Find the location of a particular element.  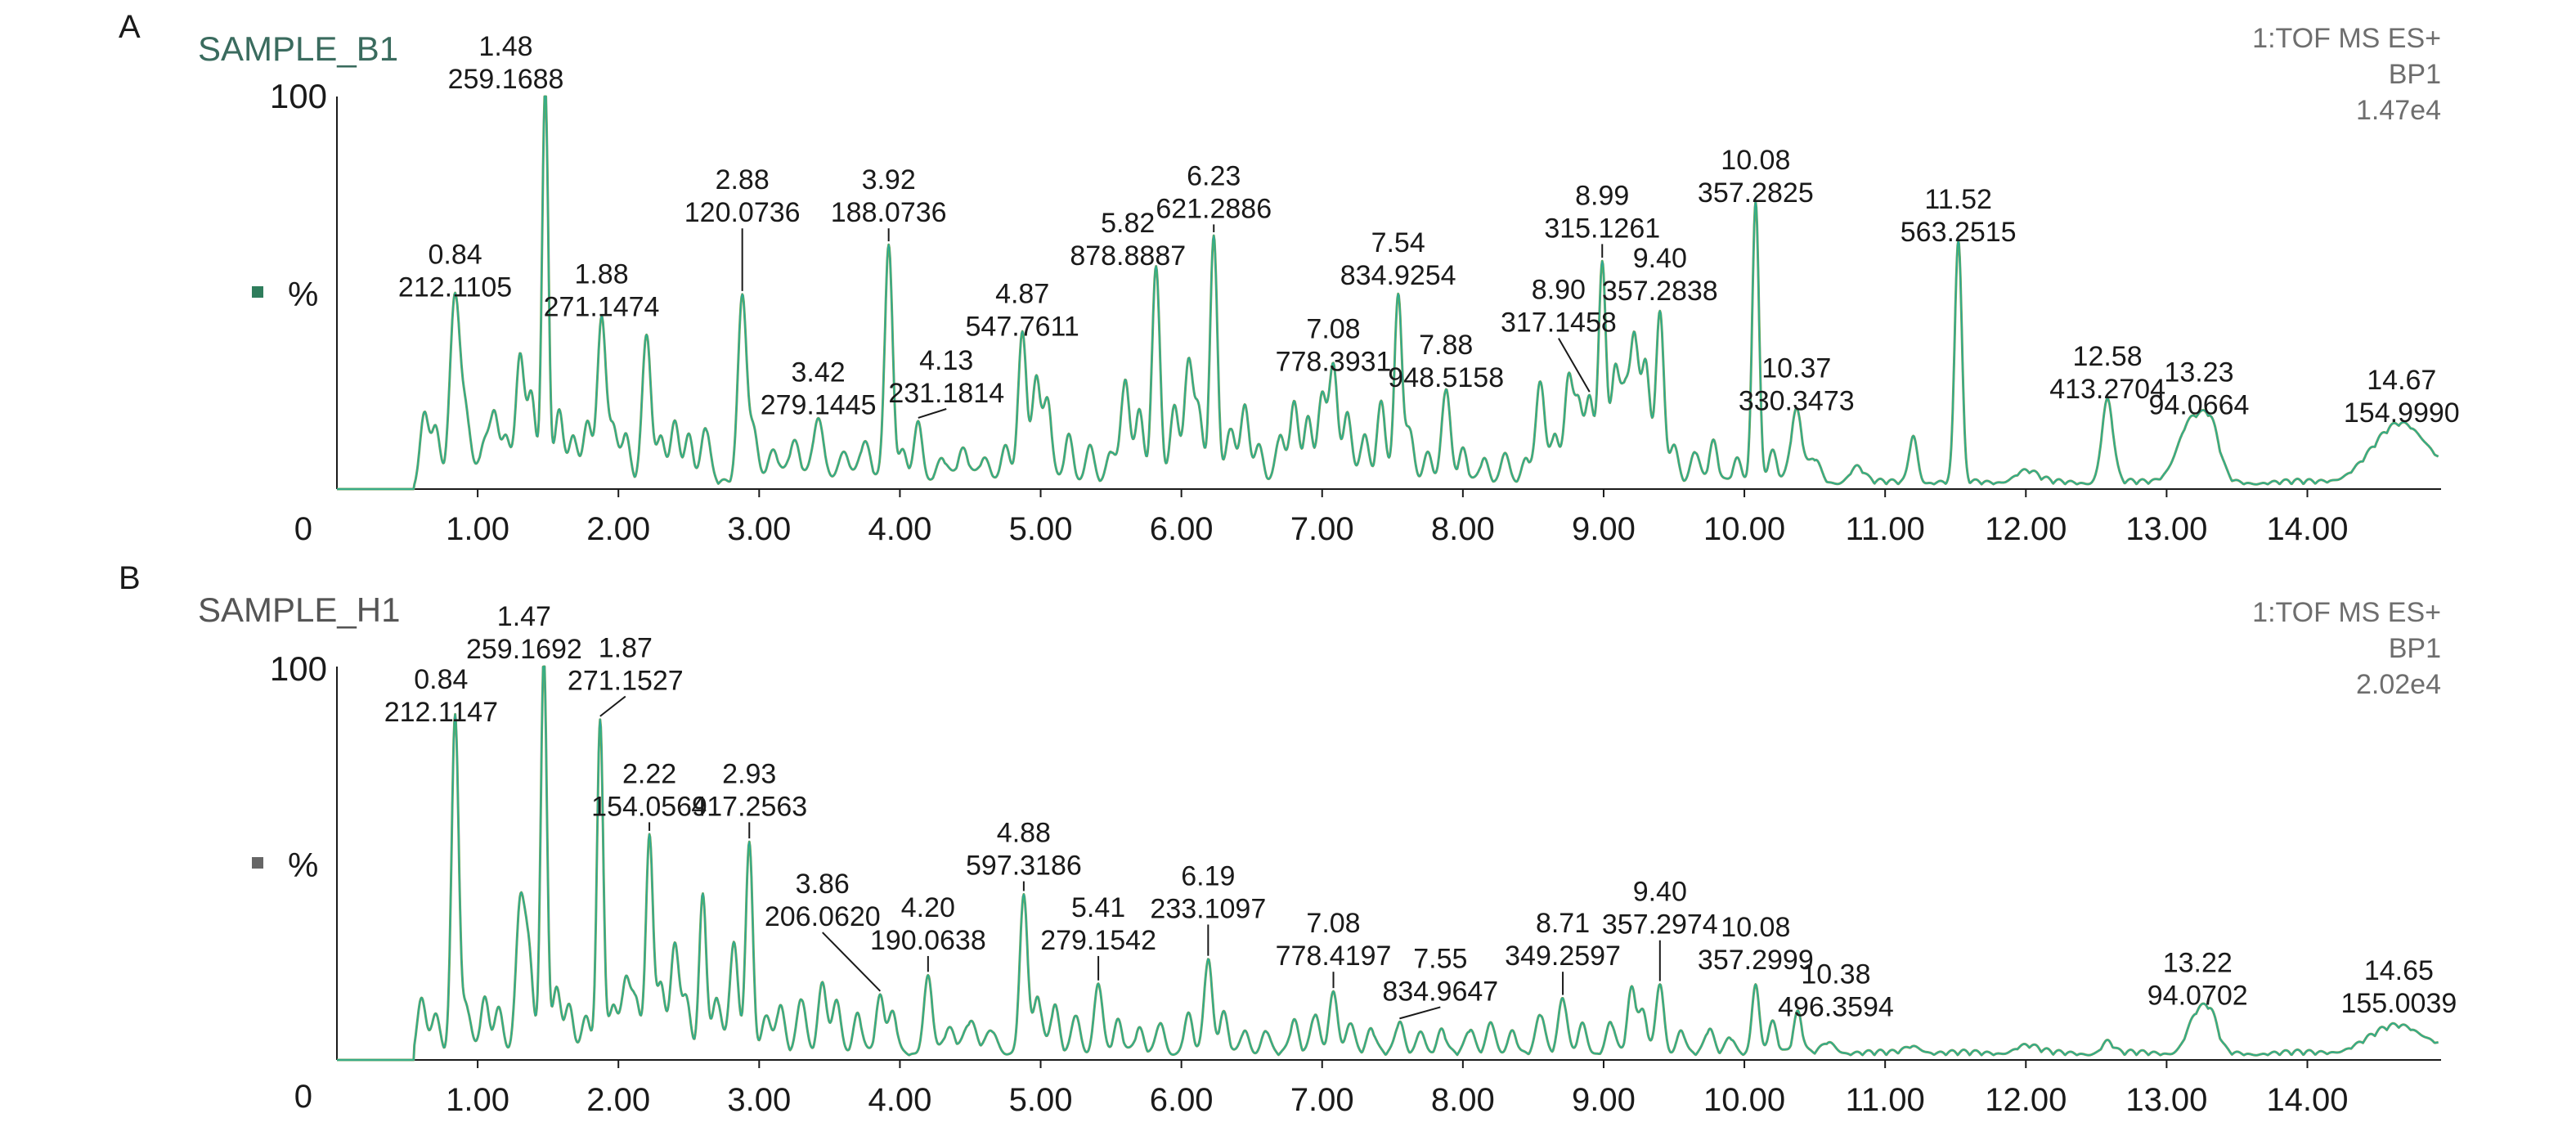

peak-mz-label: 188.0736 is located at coordinates (889, 212).